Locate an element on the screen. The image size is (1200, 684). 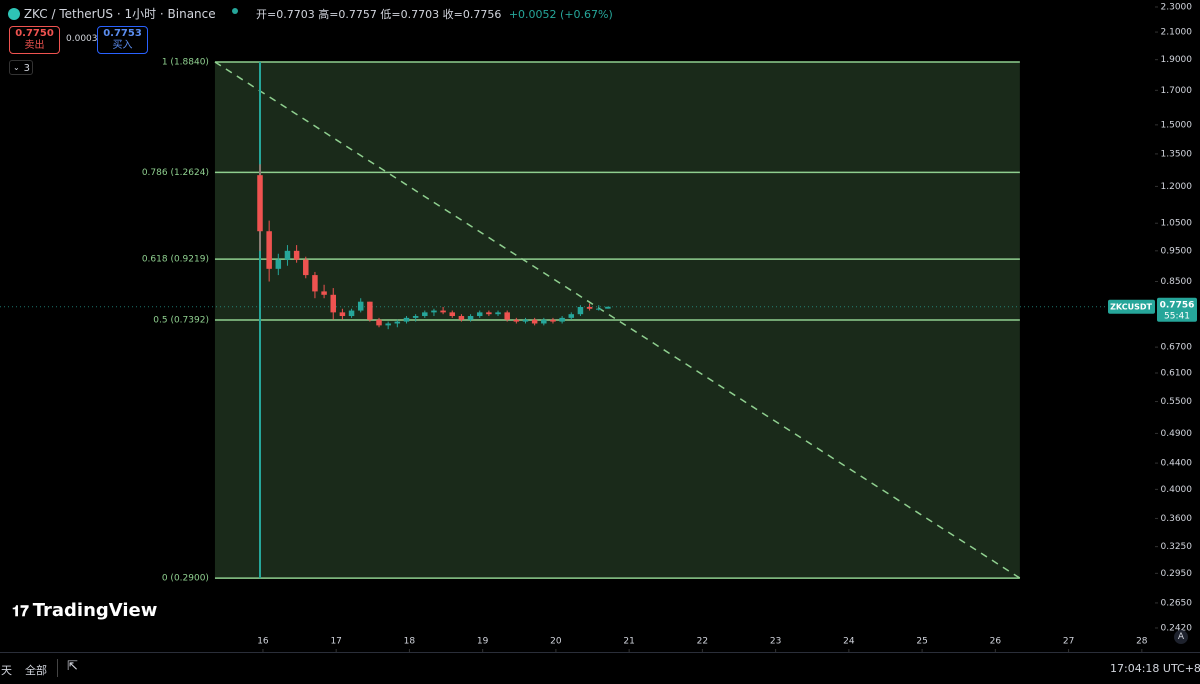
x-tick-label: 18 is located at coordinates (410, 642).